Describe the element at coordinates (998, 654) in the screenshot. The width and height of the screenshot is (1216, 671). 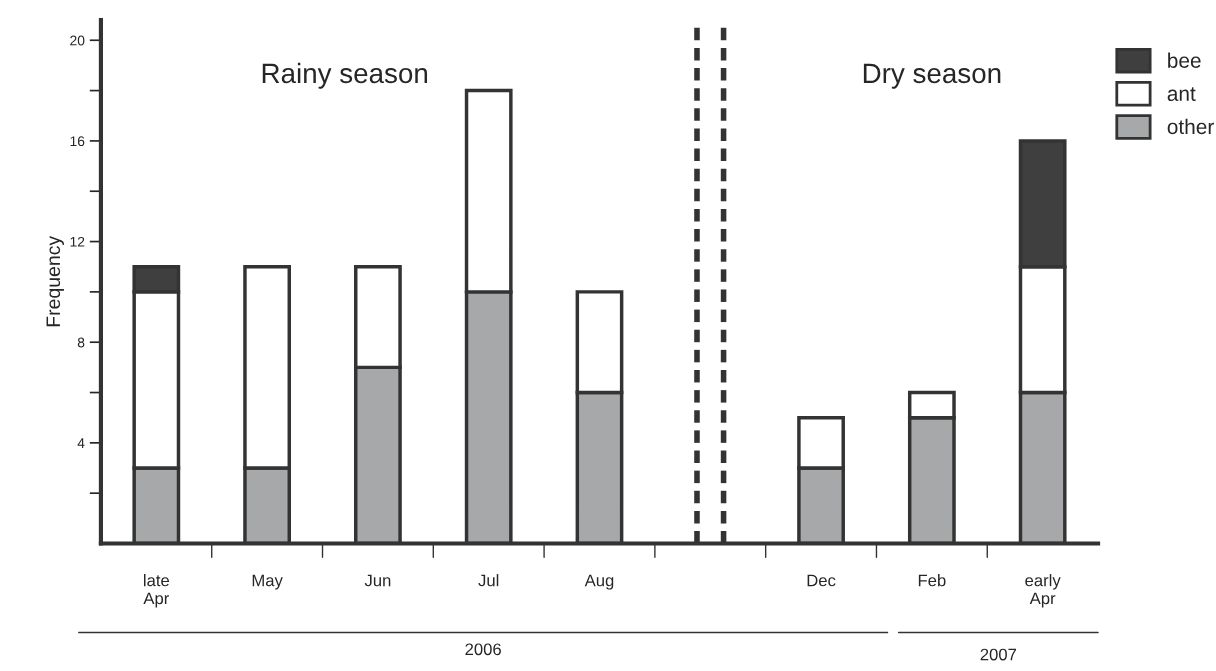
I see `text: 2007` at that location.